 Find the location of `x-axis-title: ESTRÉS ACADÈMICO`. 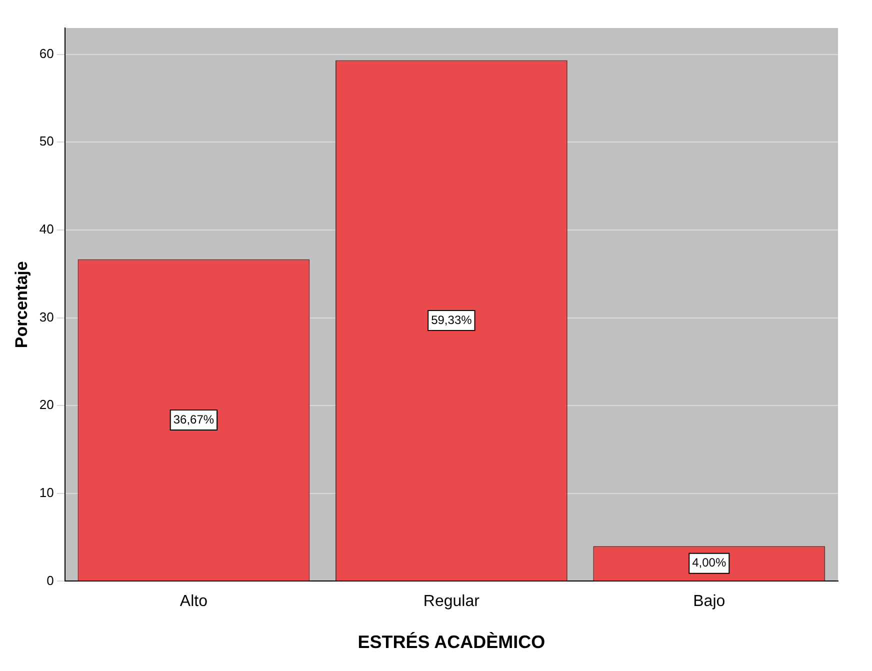

x-axis-title: ESTRÉS ACADÈMICO is located at coordinates (452, 642).